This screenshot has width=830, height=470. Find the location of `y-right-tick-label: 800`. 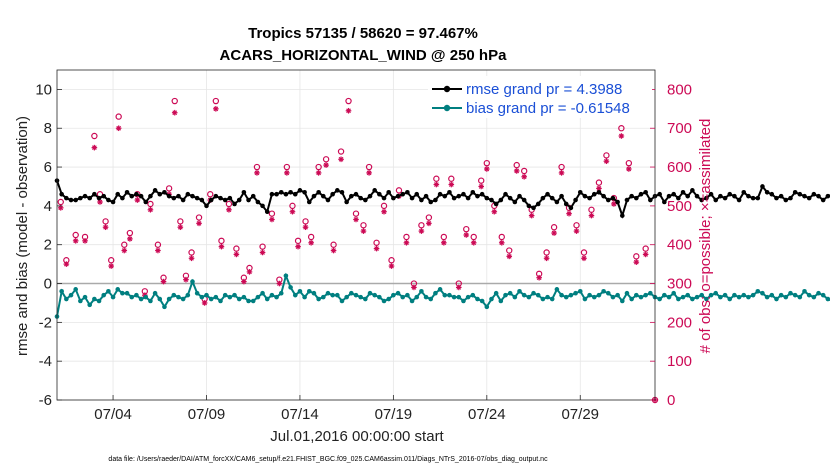

y-right-tick-label: 800 is located at coordinates (679, 89).